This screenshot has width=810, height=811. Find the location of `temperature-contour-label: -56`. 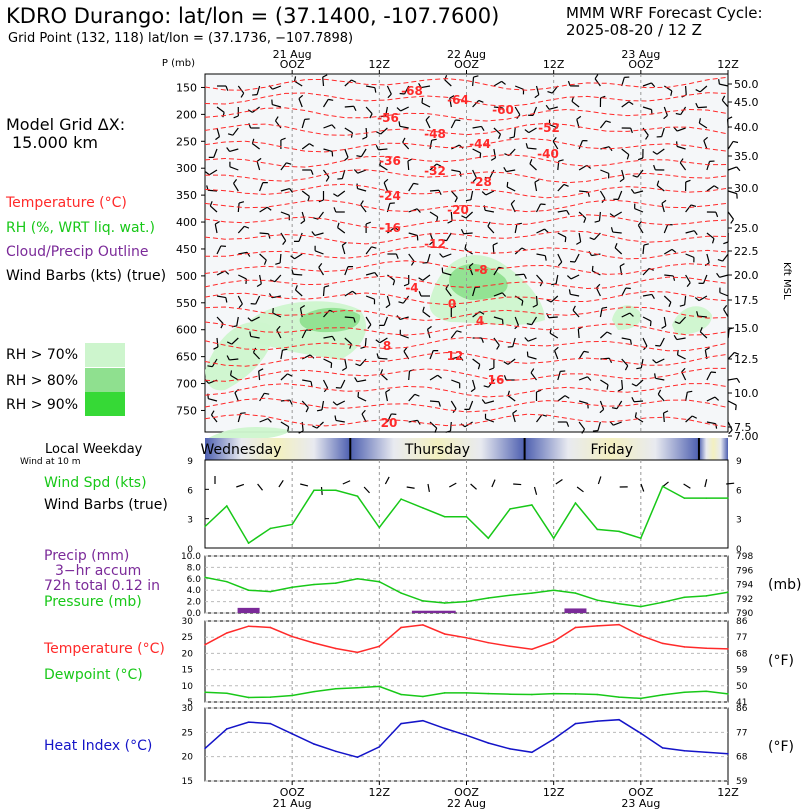

temperature-contour-label: -56 is located at coordinates (388, 118).